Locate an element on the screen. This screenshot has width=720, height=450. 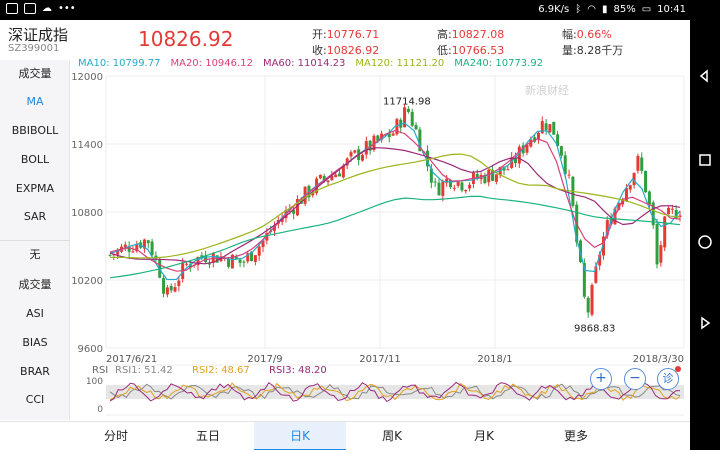
tab-0: 分时 is located at coordinates (115, 436).